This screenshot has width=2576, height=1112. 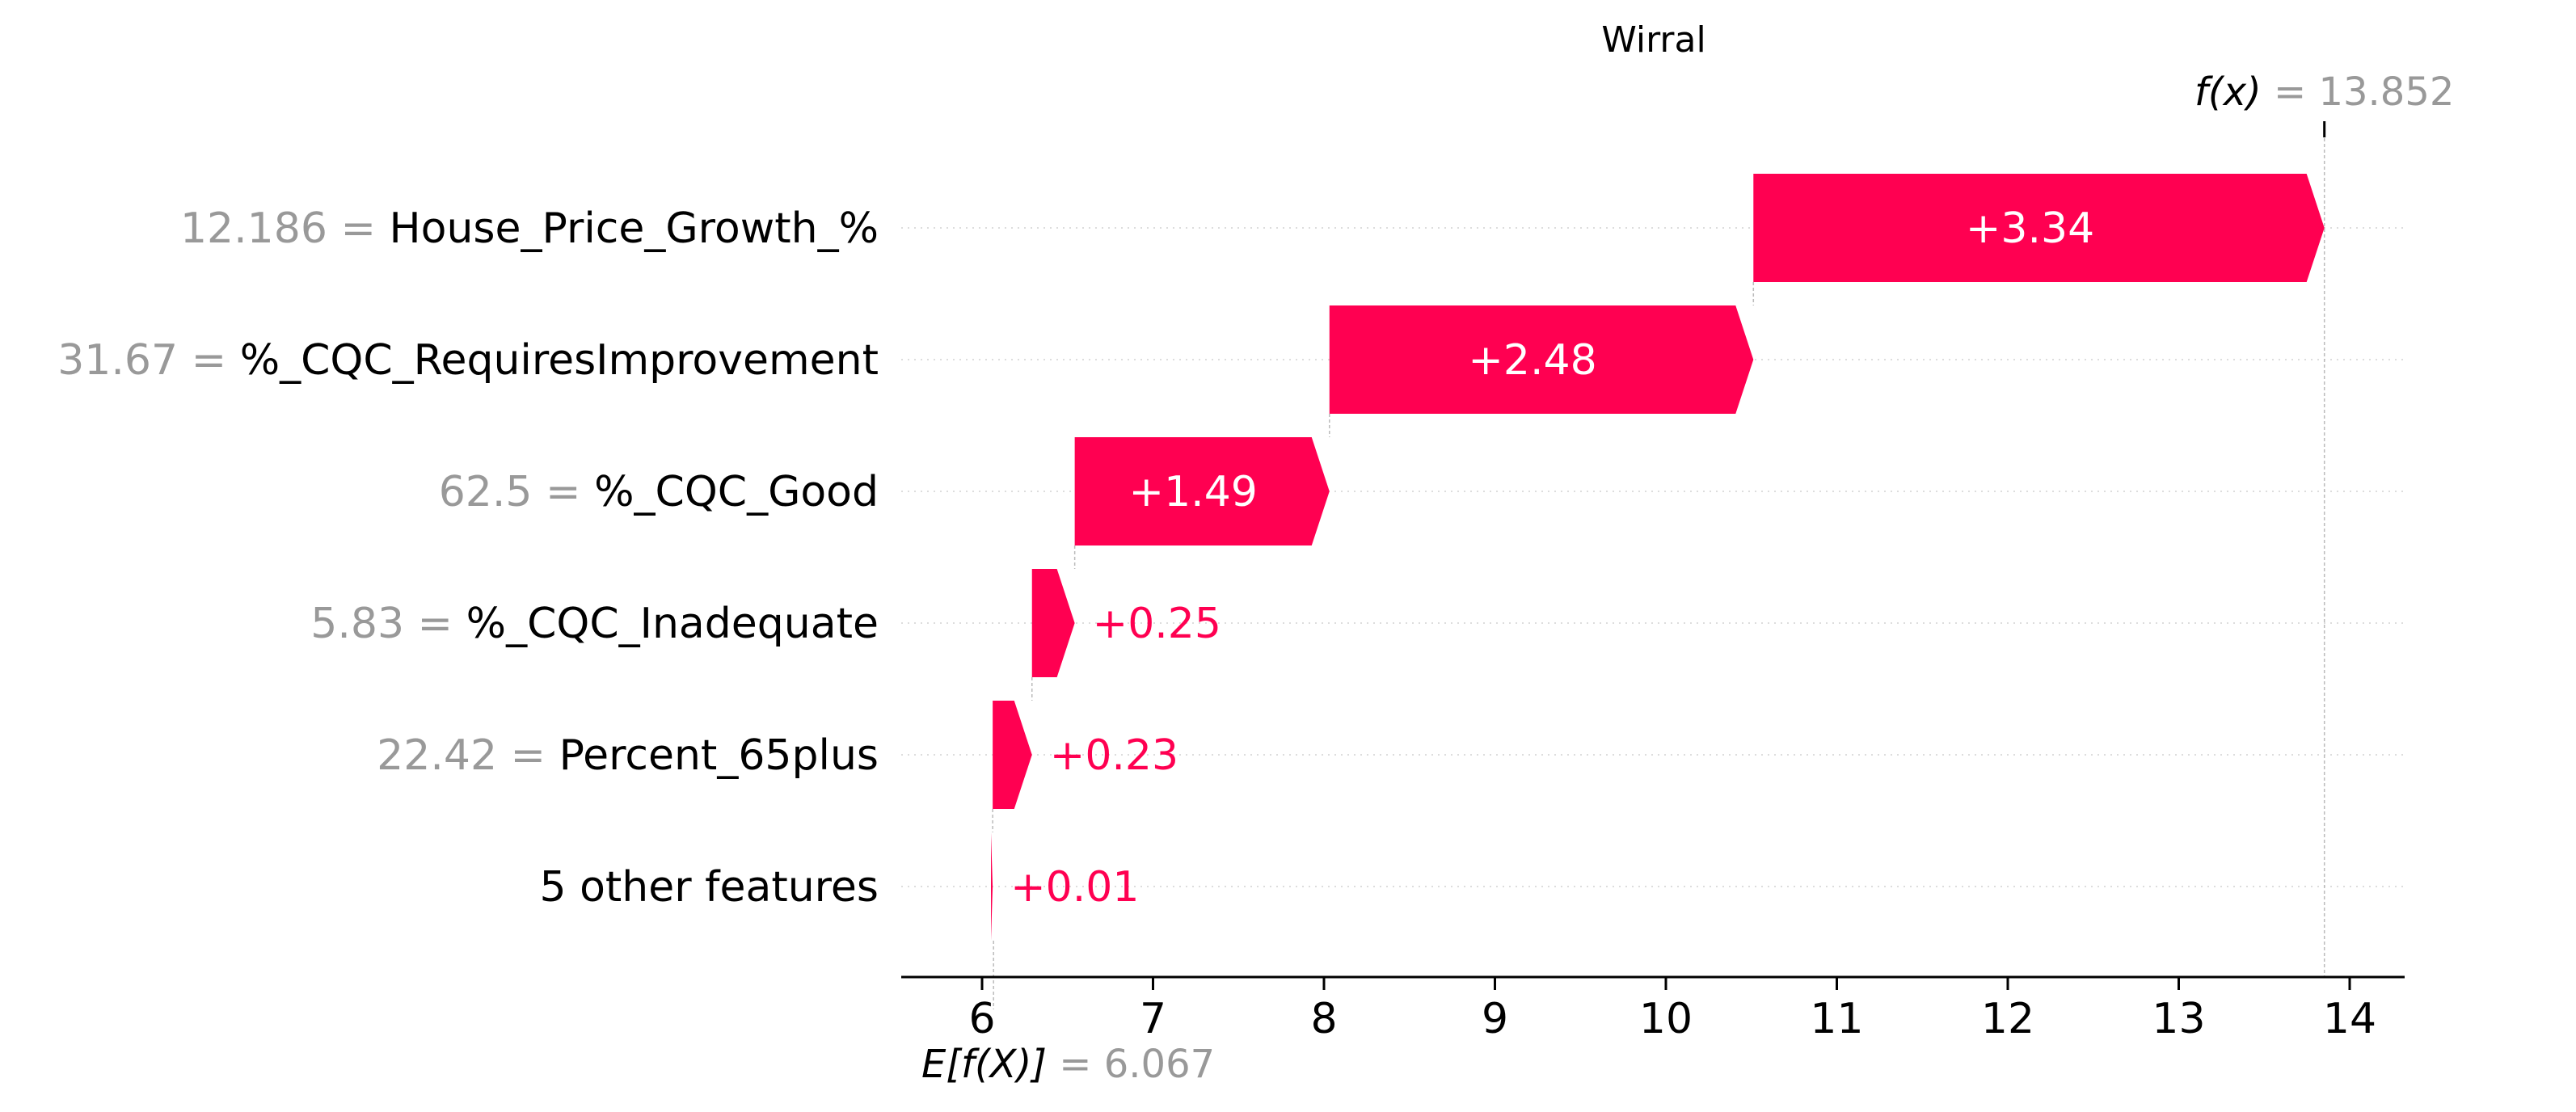 I want to click on base-symbol: E[f(X)], so click(x=984, y=1064).